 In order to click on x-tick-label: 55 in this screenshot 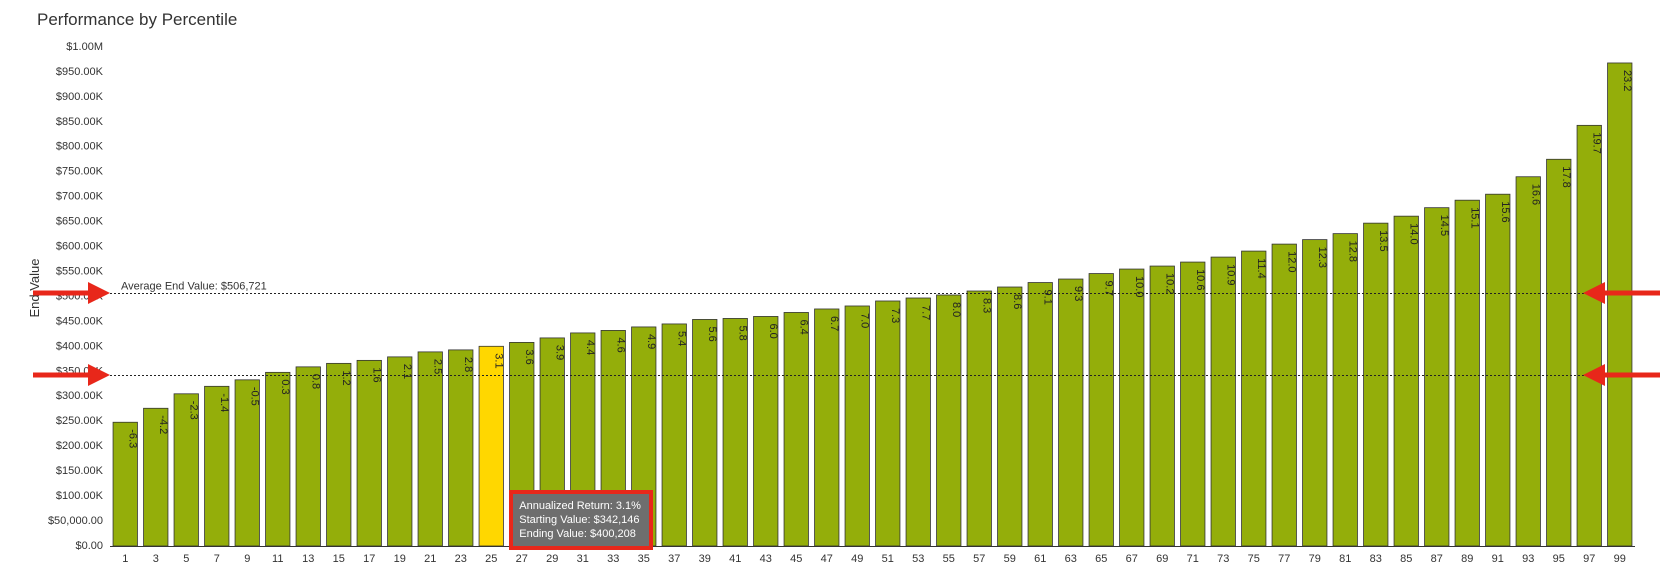, I will do `click(949, 559)`.